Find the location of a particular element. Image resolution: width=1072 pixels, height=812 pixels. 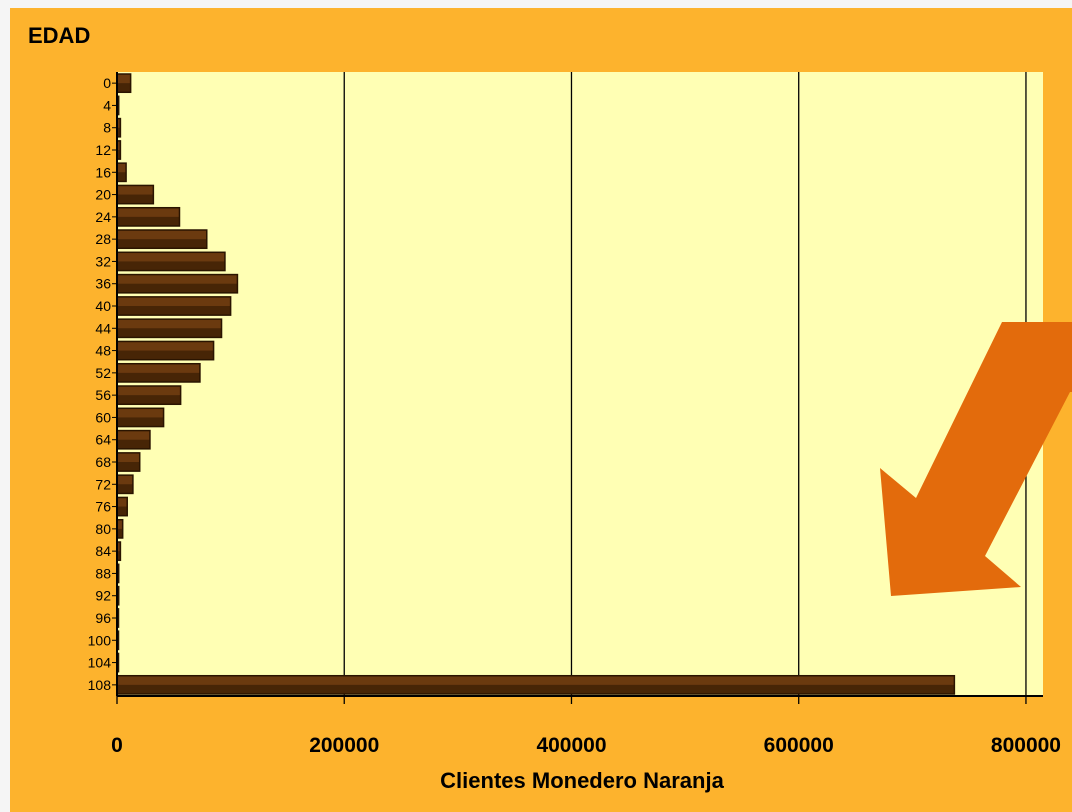

y-tick-label: 20 is located at coordinates (103, 195).